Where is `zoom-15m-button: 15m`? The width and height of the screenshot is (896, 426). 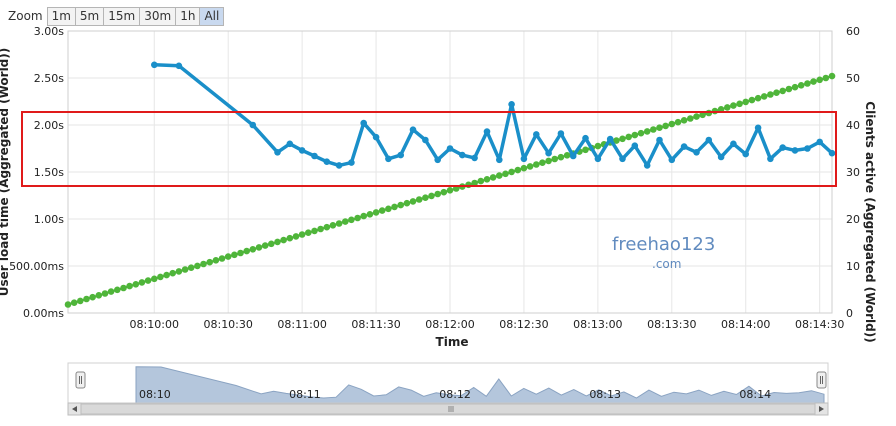 zoom-15m-button: 15m is located at coordinates (121, 16).